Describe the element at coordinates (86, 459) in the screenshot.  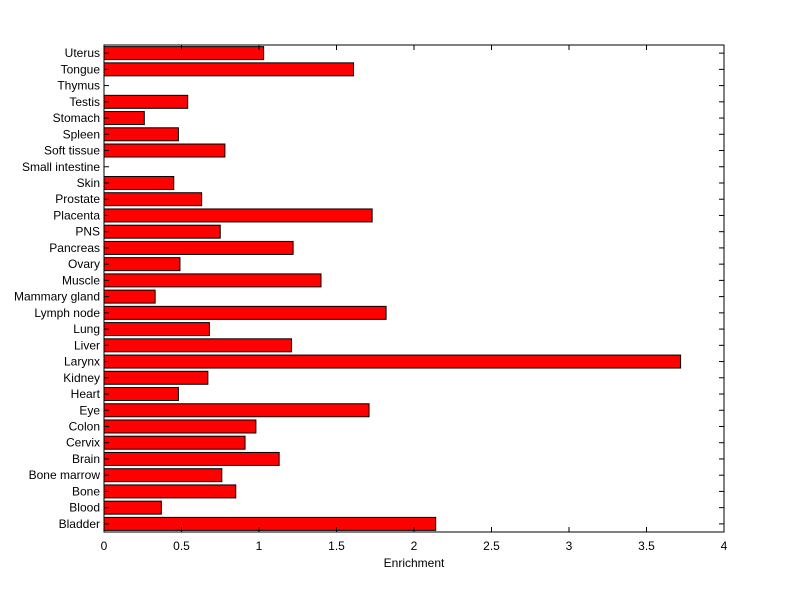
I see `y-tick-label-brain: Brain` at that location.